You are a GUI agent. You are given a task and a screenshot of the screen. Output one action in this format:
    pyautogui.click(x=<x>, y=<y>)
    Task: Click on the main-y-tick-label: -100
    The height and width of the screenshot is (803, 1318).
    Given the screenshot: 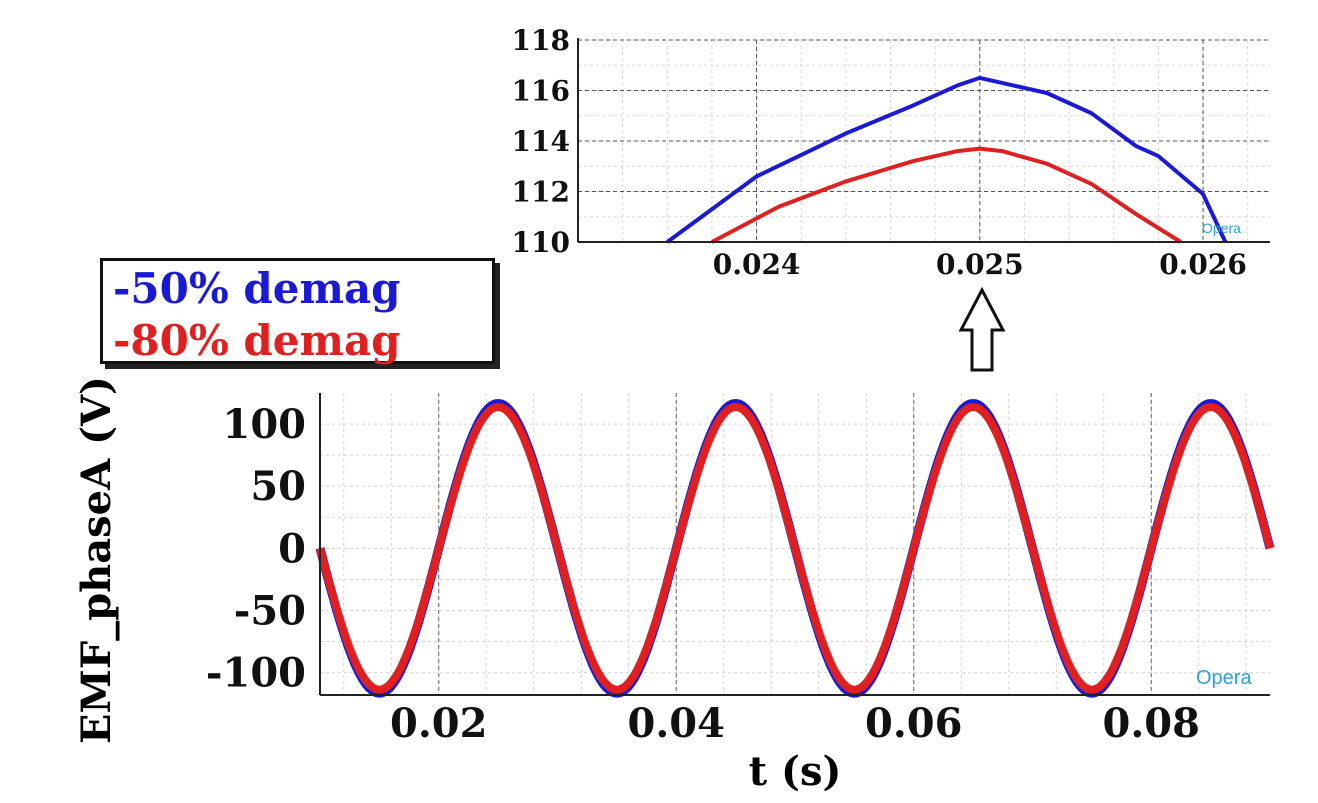 What is the action you would take?
    pyautogui.click(x=256, y=673)
    